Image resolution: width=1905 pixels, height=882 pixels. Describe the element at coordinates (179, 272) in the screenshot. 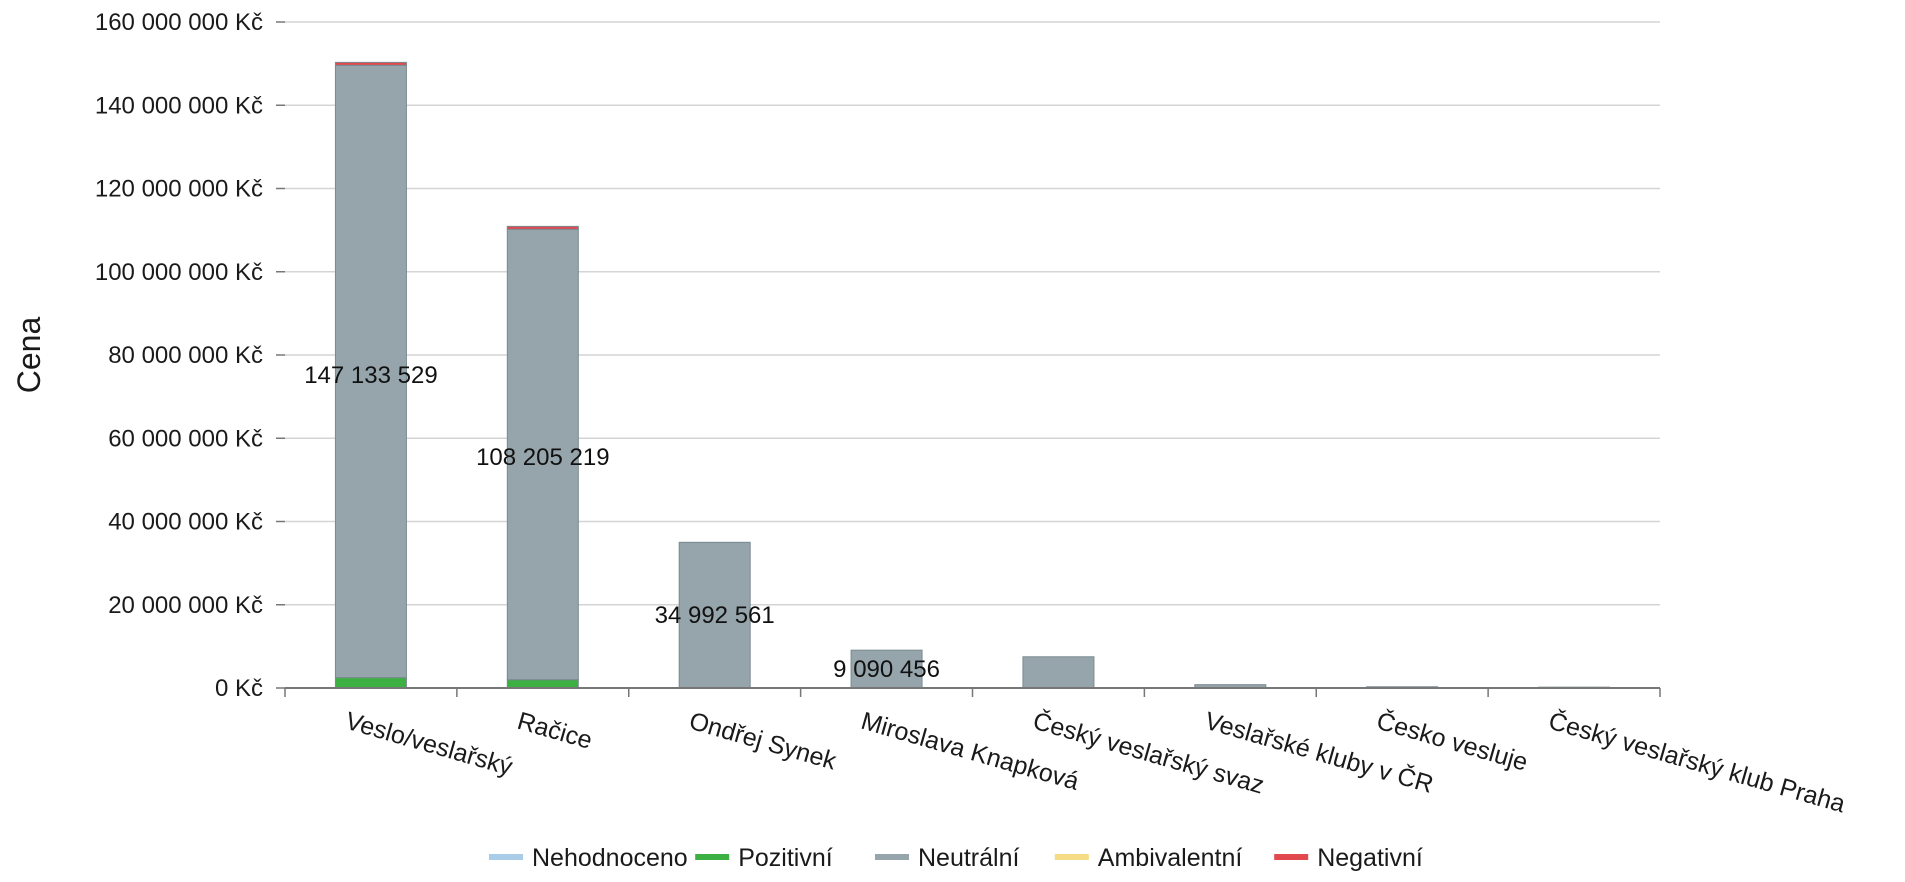

I see `y-tick-label: 100 000 000 Kč` at that location.